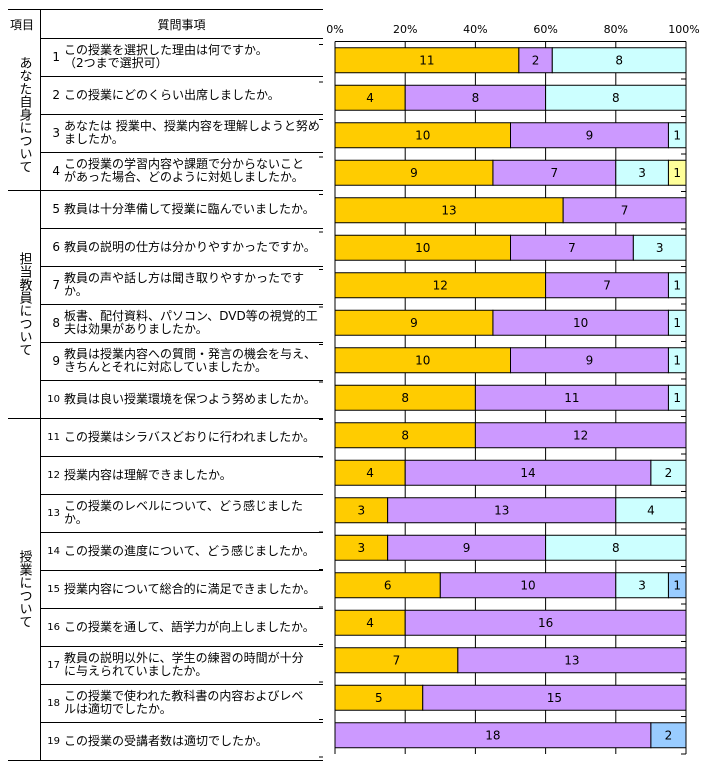  I want to click on question-number: 6, so click(56, 246).